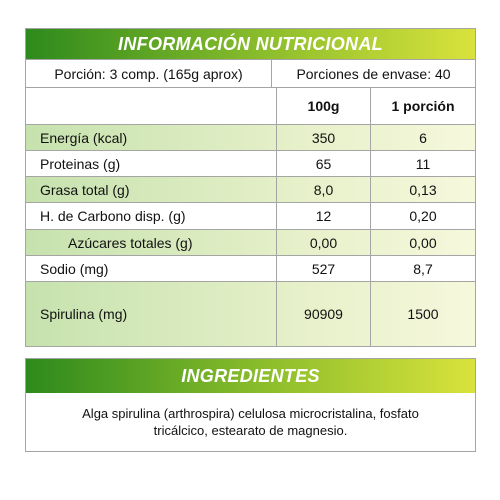  I want to click on nutrient-name: Energía (kcal), so click(151, 137).